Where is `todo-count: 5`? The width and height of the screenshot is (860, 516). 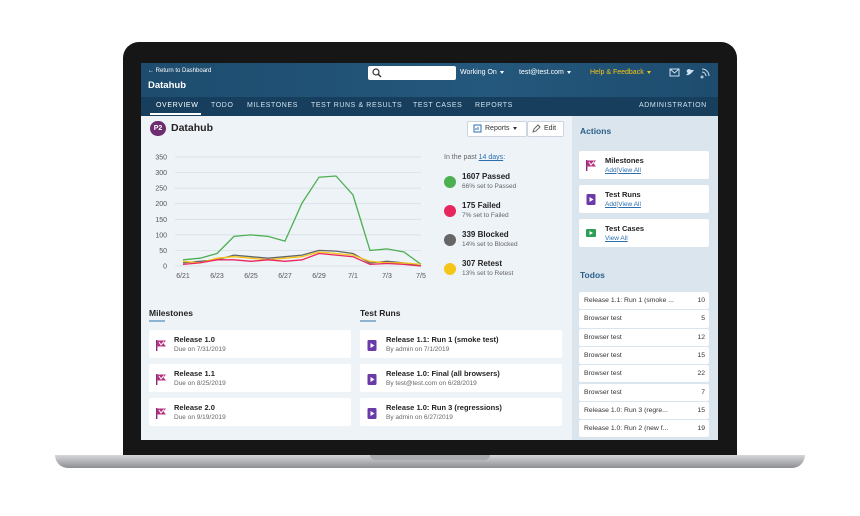 todo-count: 5 is located at coordinates (703, 319).